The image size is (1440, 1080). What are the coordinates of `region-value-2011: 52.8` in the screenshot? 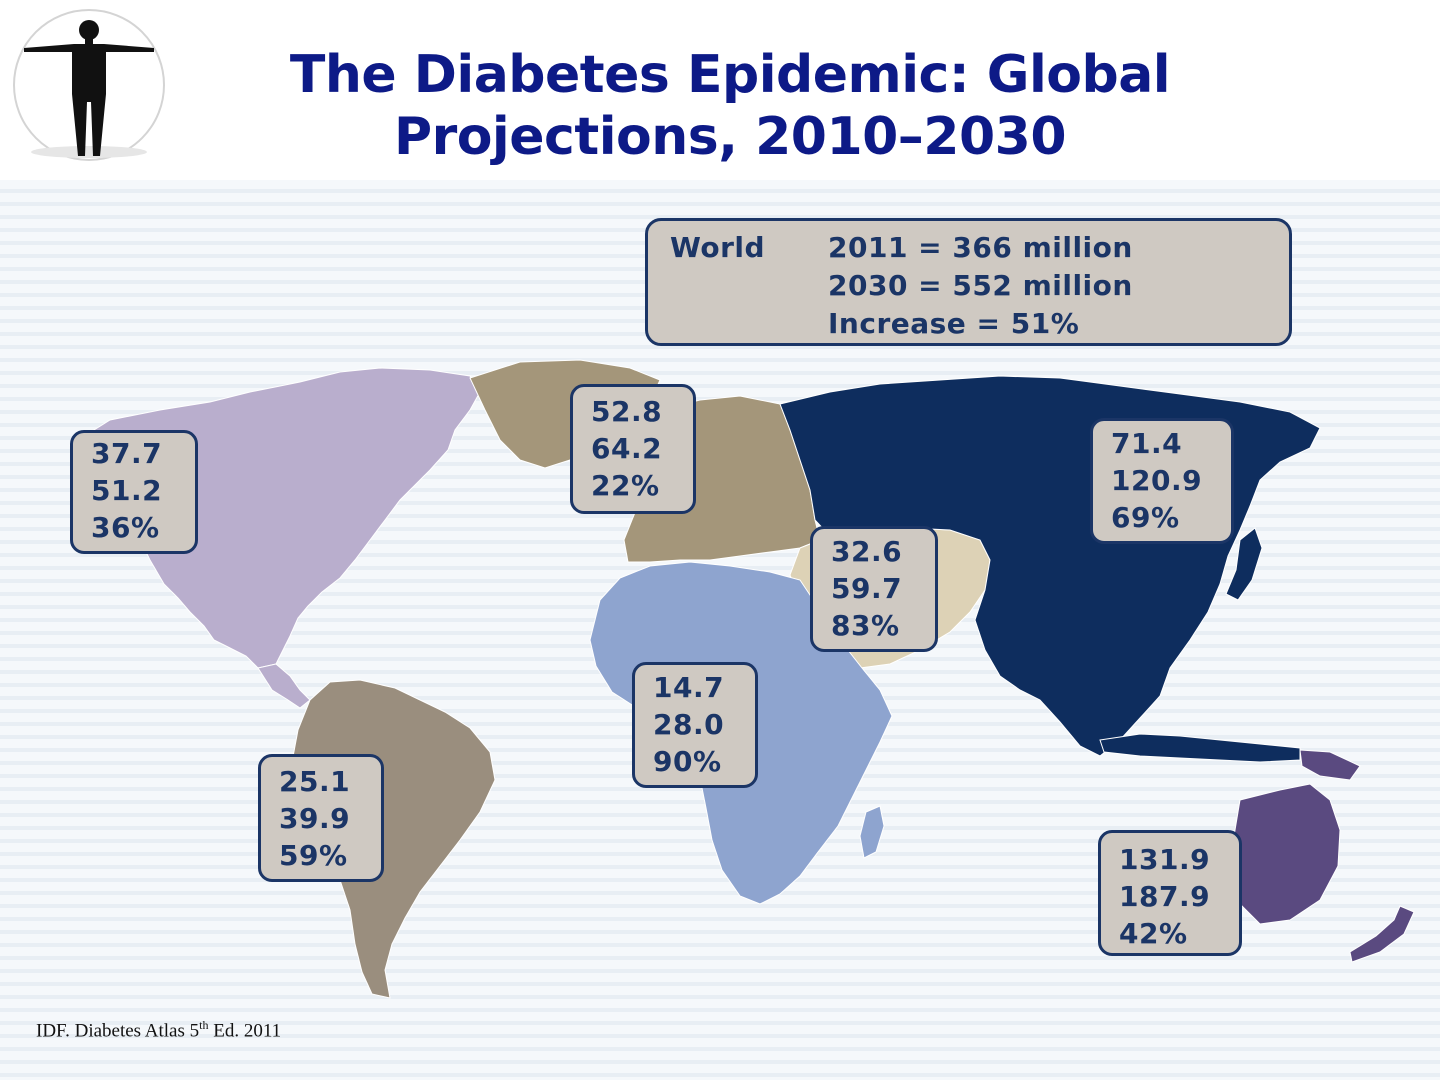 It's located at (627, 411).